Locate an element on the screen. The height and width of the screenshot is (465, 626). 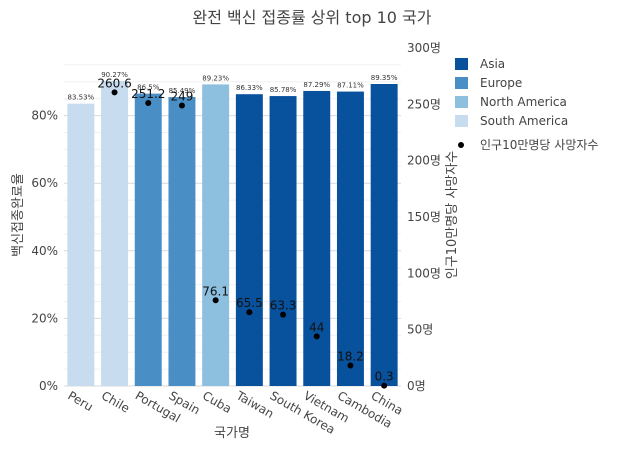
y2-tick-label: 300명 is located at coordinates (424, 48).